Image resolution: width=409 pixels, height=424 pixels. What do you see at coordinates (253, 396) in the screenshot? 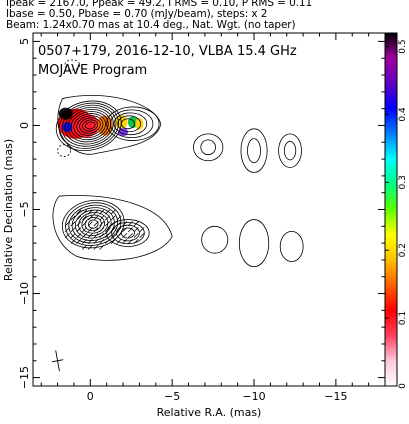
I see `x-tick-label: −10` at bounding box center [253, 396].